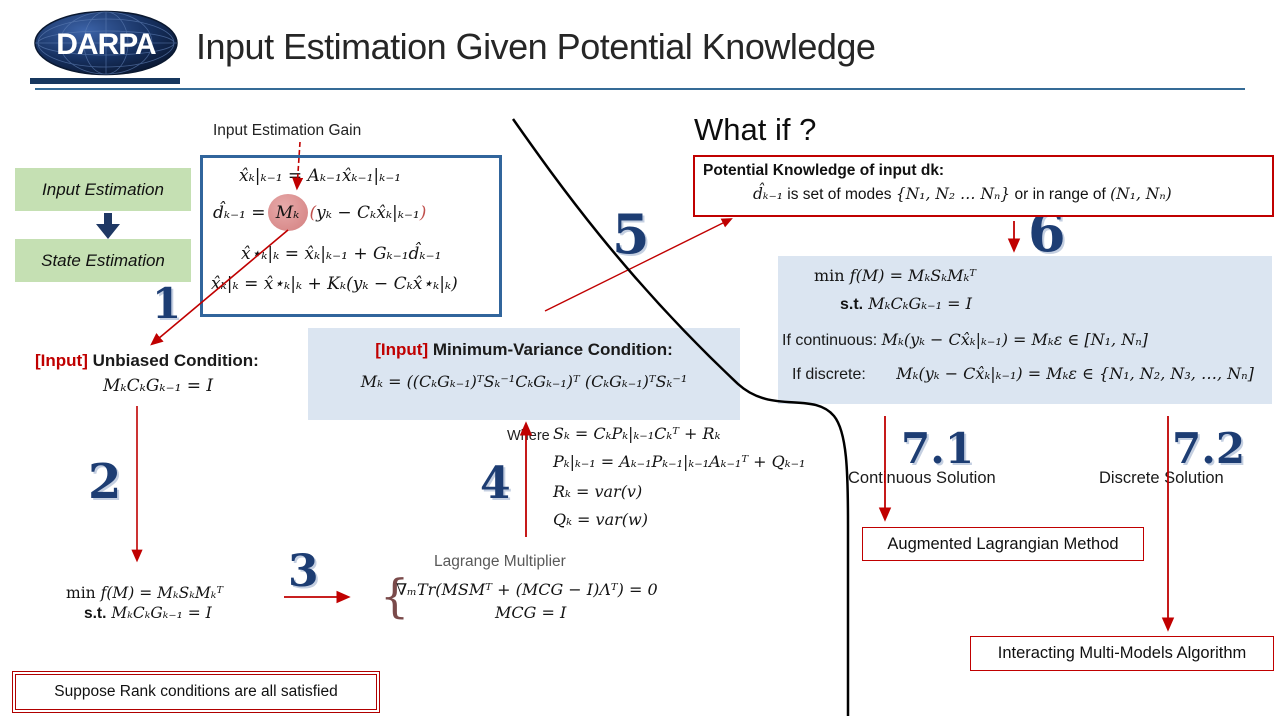 This screenshot has width=1280, height=720. I want to click on darpa-logo: DARPA, so click(106, 43).